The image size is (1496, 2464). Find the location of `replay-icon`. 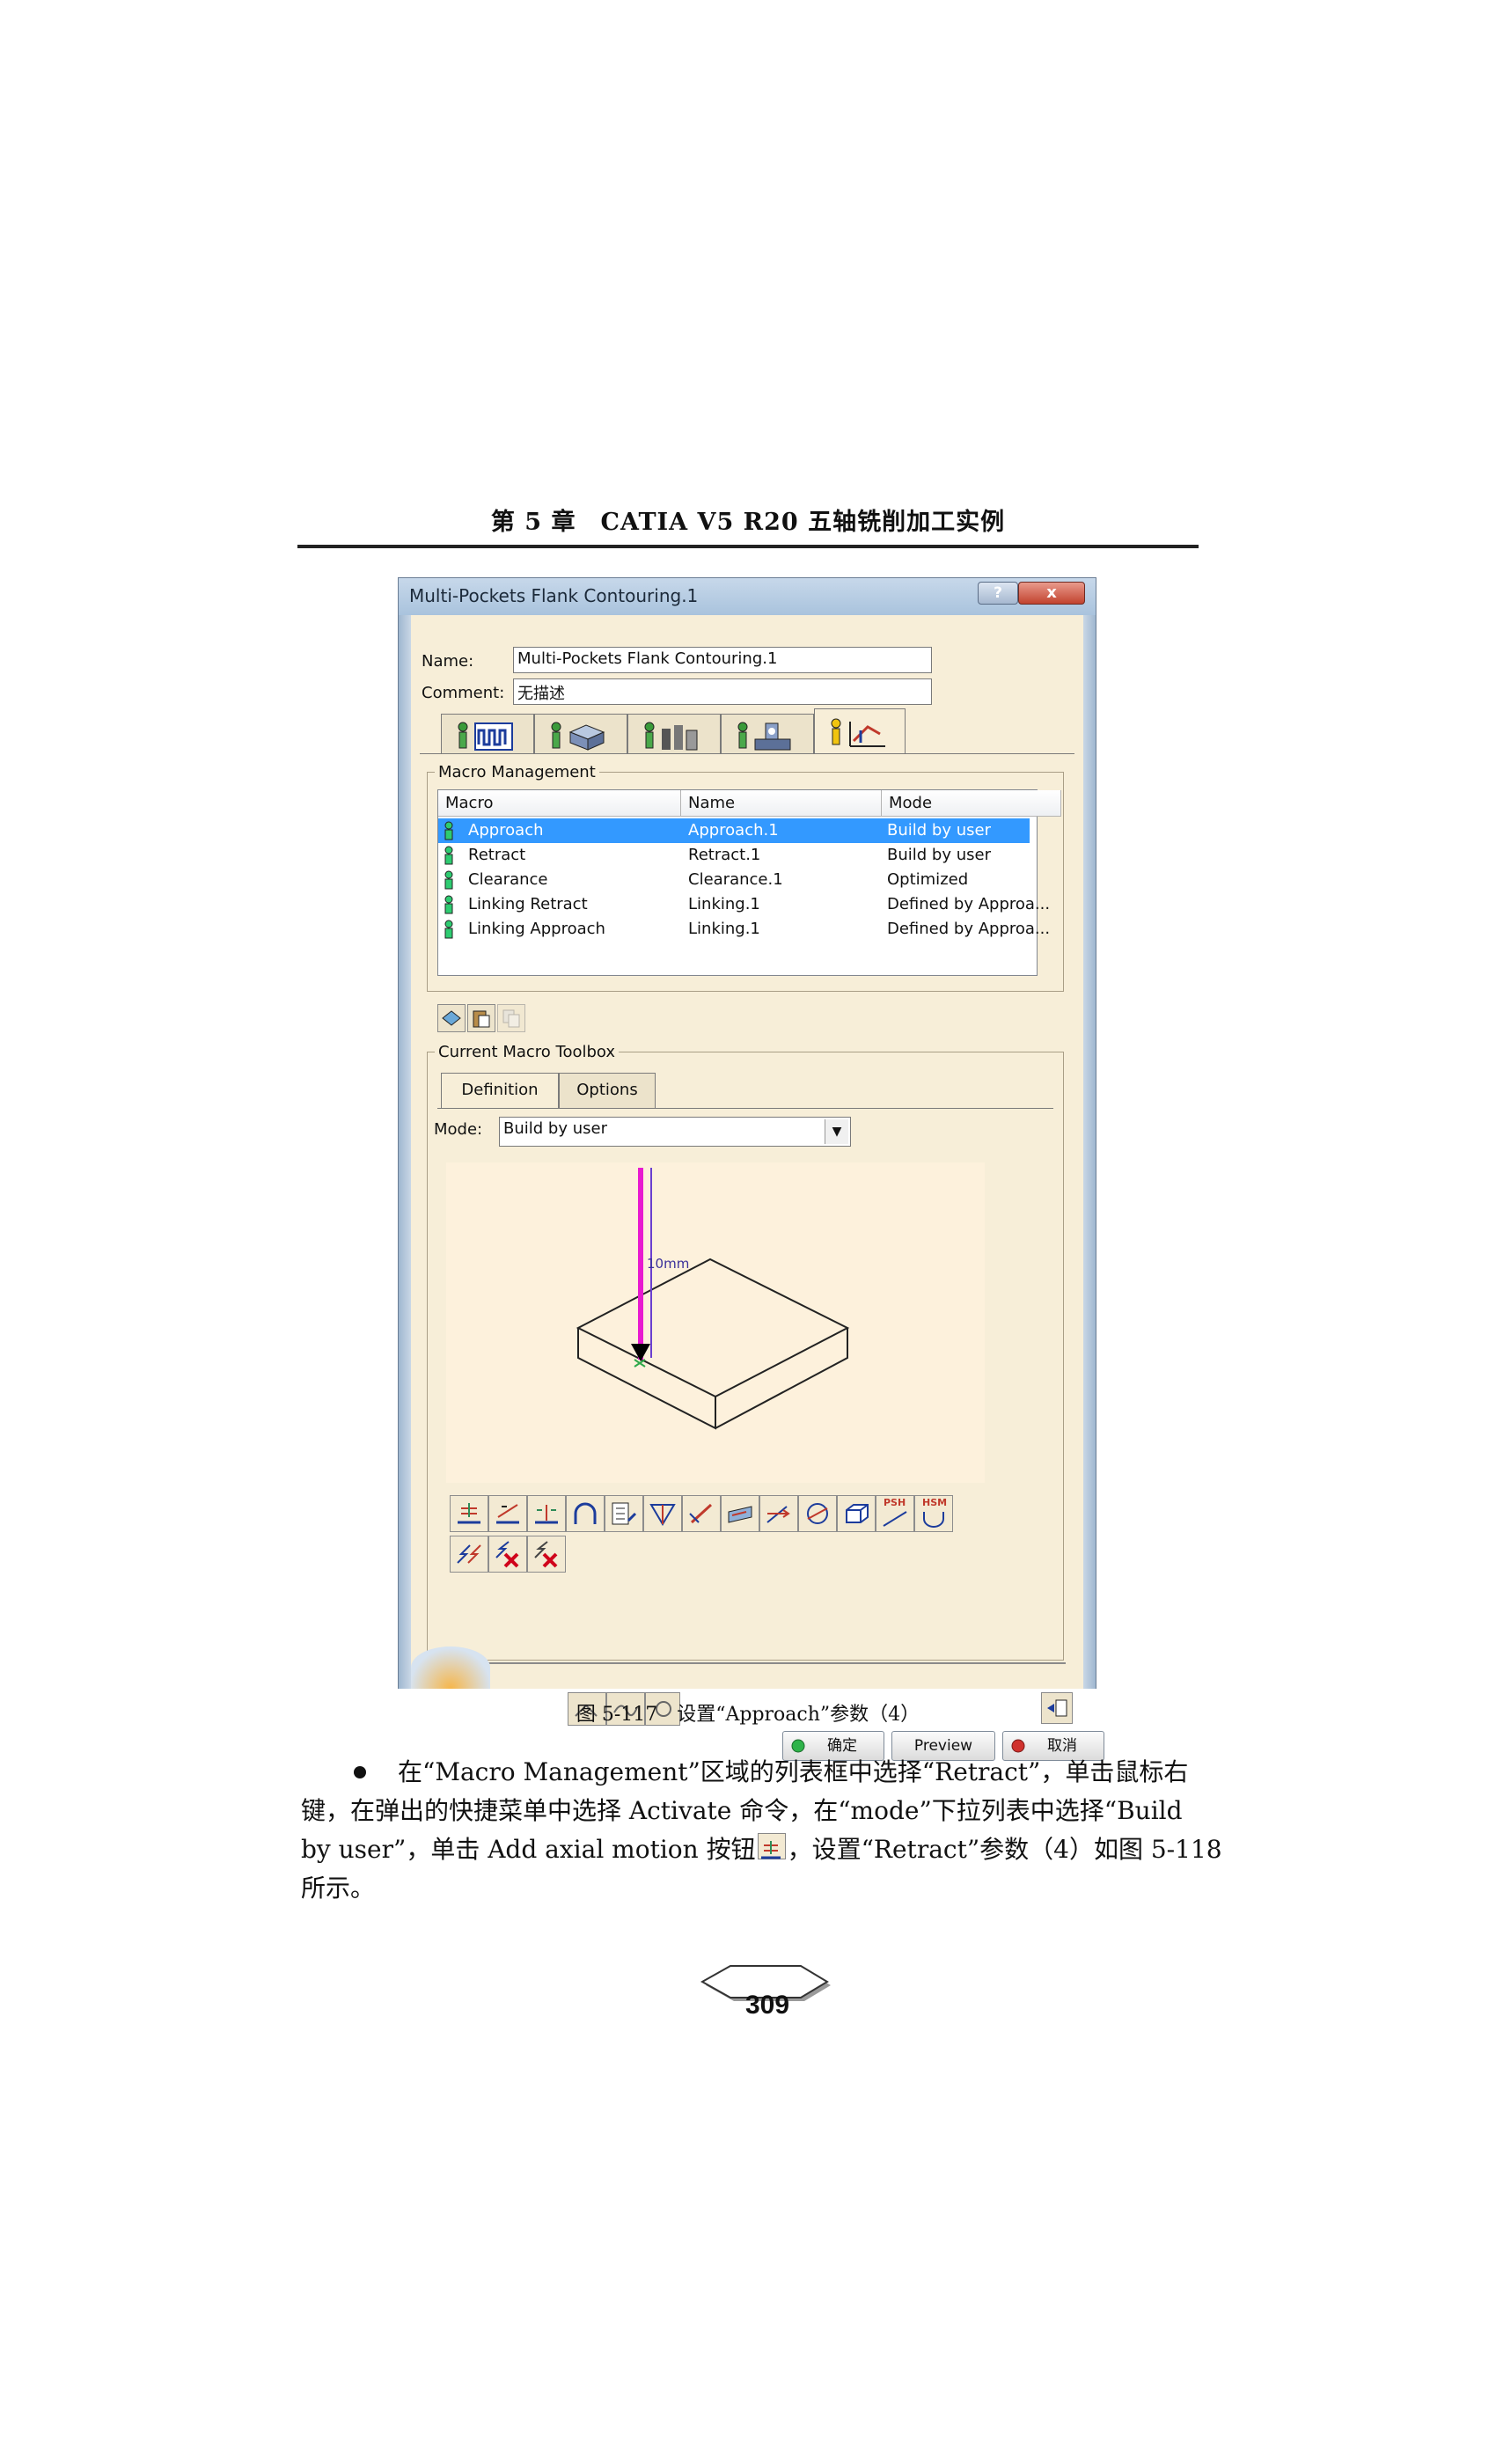

replay-icon is located at coordinates (586, 1711).